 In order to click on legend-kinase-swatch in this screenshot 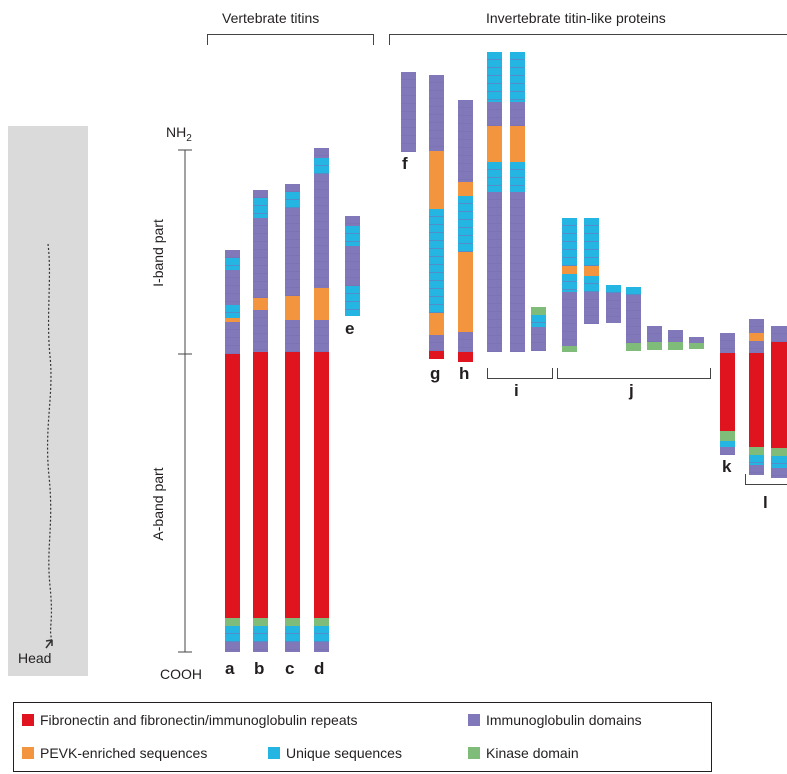, I will do `click(474, 753)`.